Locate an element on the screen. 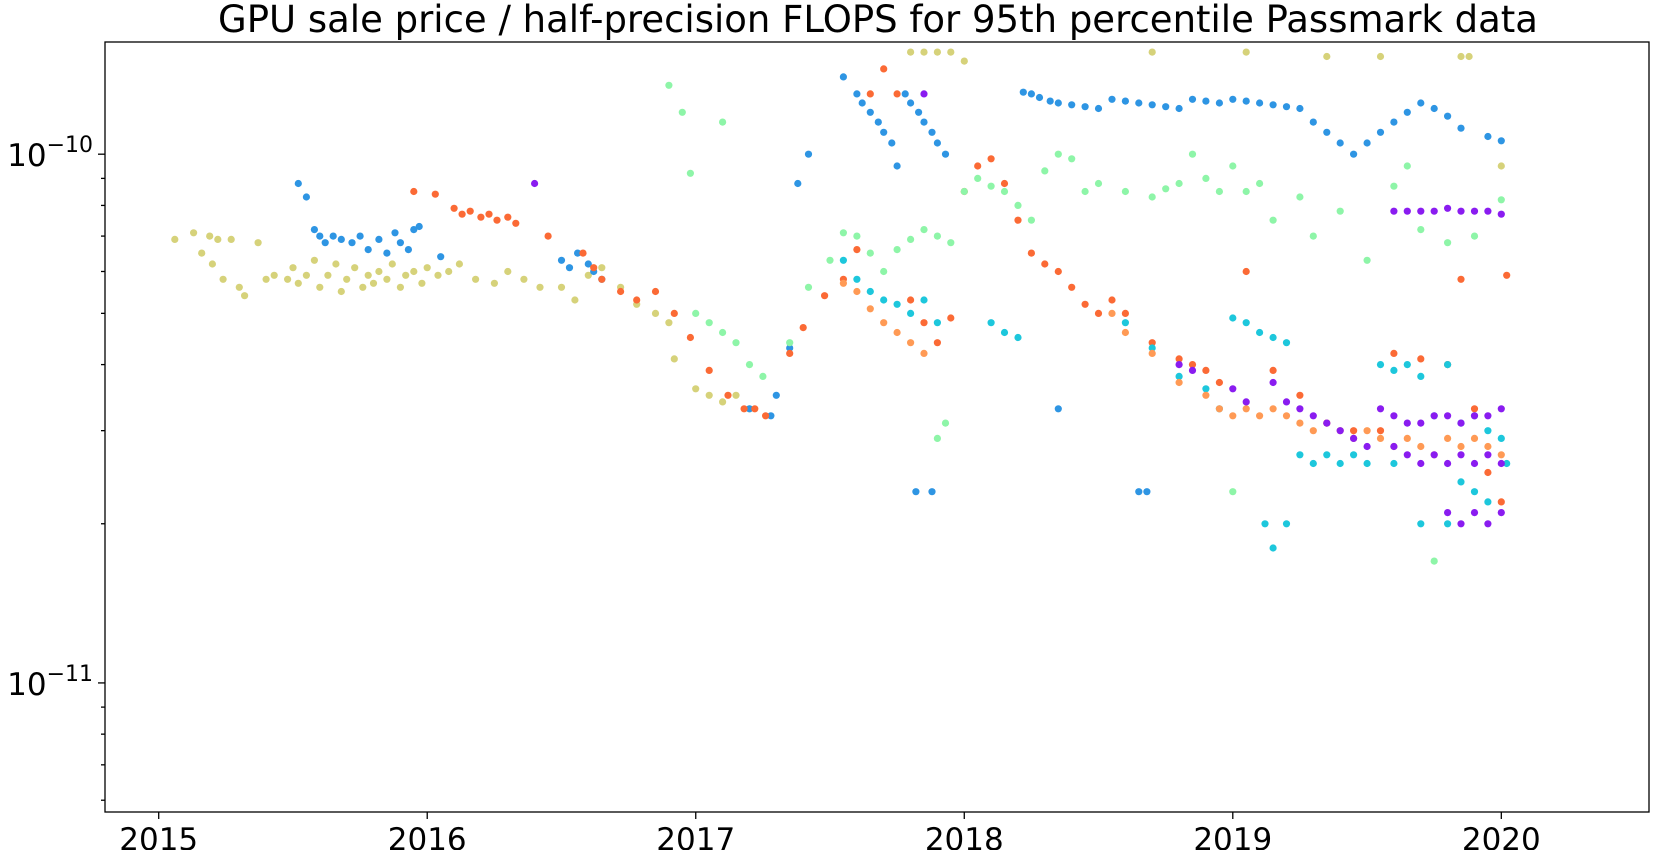 This screenshot has width=1657, height=850. x-tick-label: 2018 is located at coordinates (964, 836).